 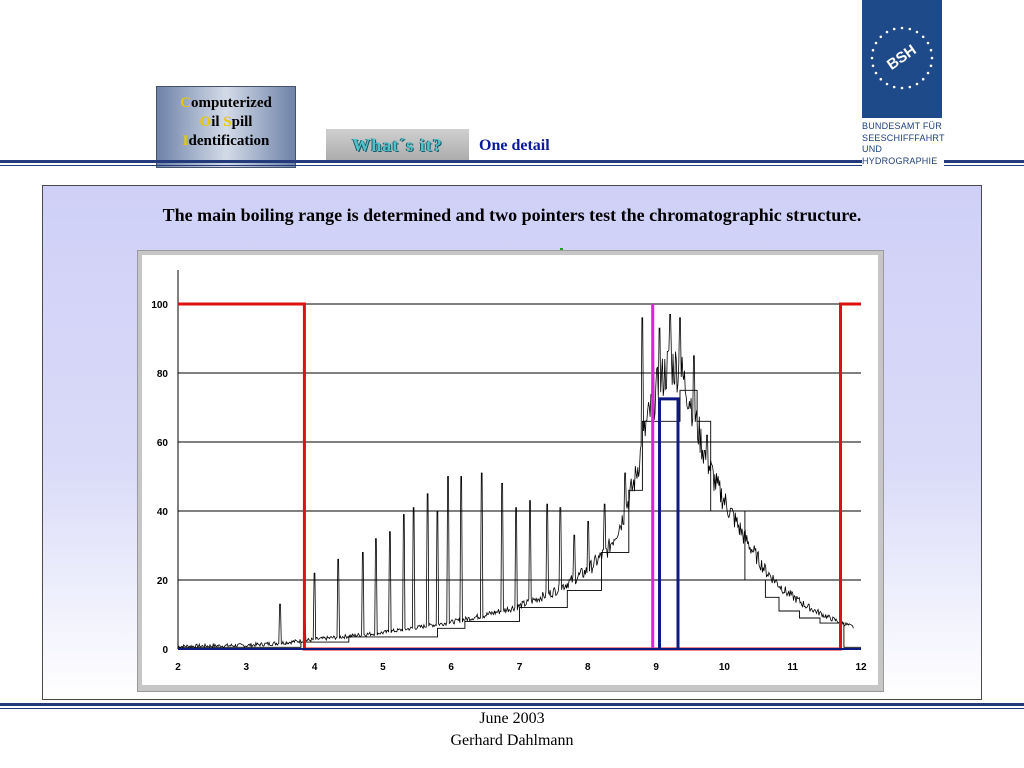 What do you see at coordinates (725, 667) in the screenshot?
I see `x-tick-label: 10` at bounding box center [725, 667].